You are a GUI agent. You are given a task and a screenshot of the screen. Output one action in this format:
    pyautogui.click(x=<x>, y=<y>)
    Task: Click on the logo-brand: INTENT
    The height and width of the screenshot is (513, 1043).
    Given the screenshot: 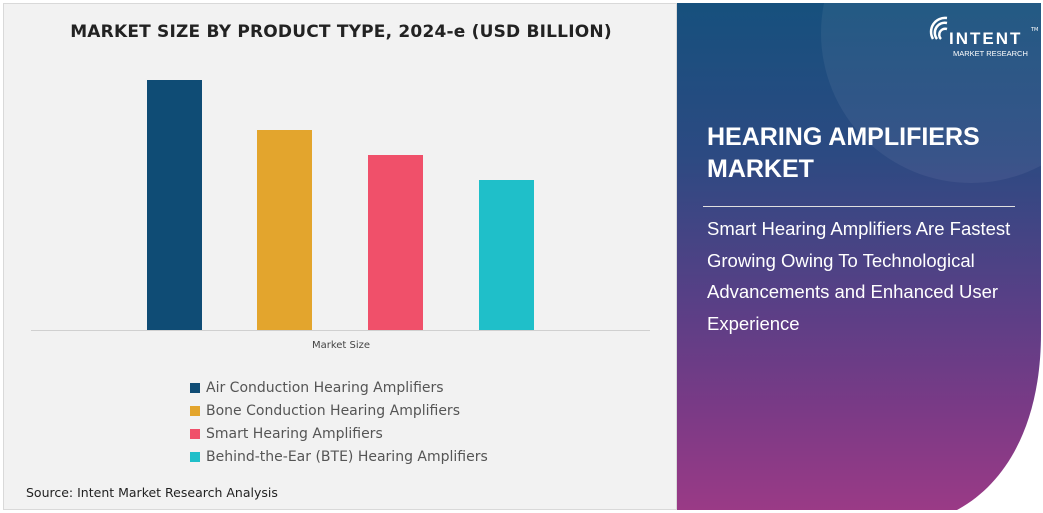 What is the action you would take?
    pyautogui.click(x=986, y=38)
    